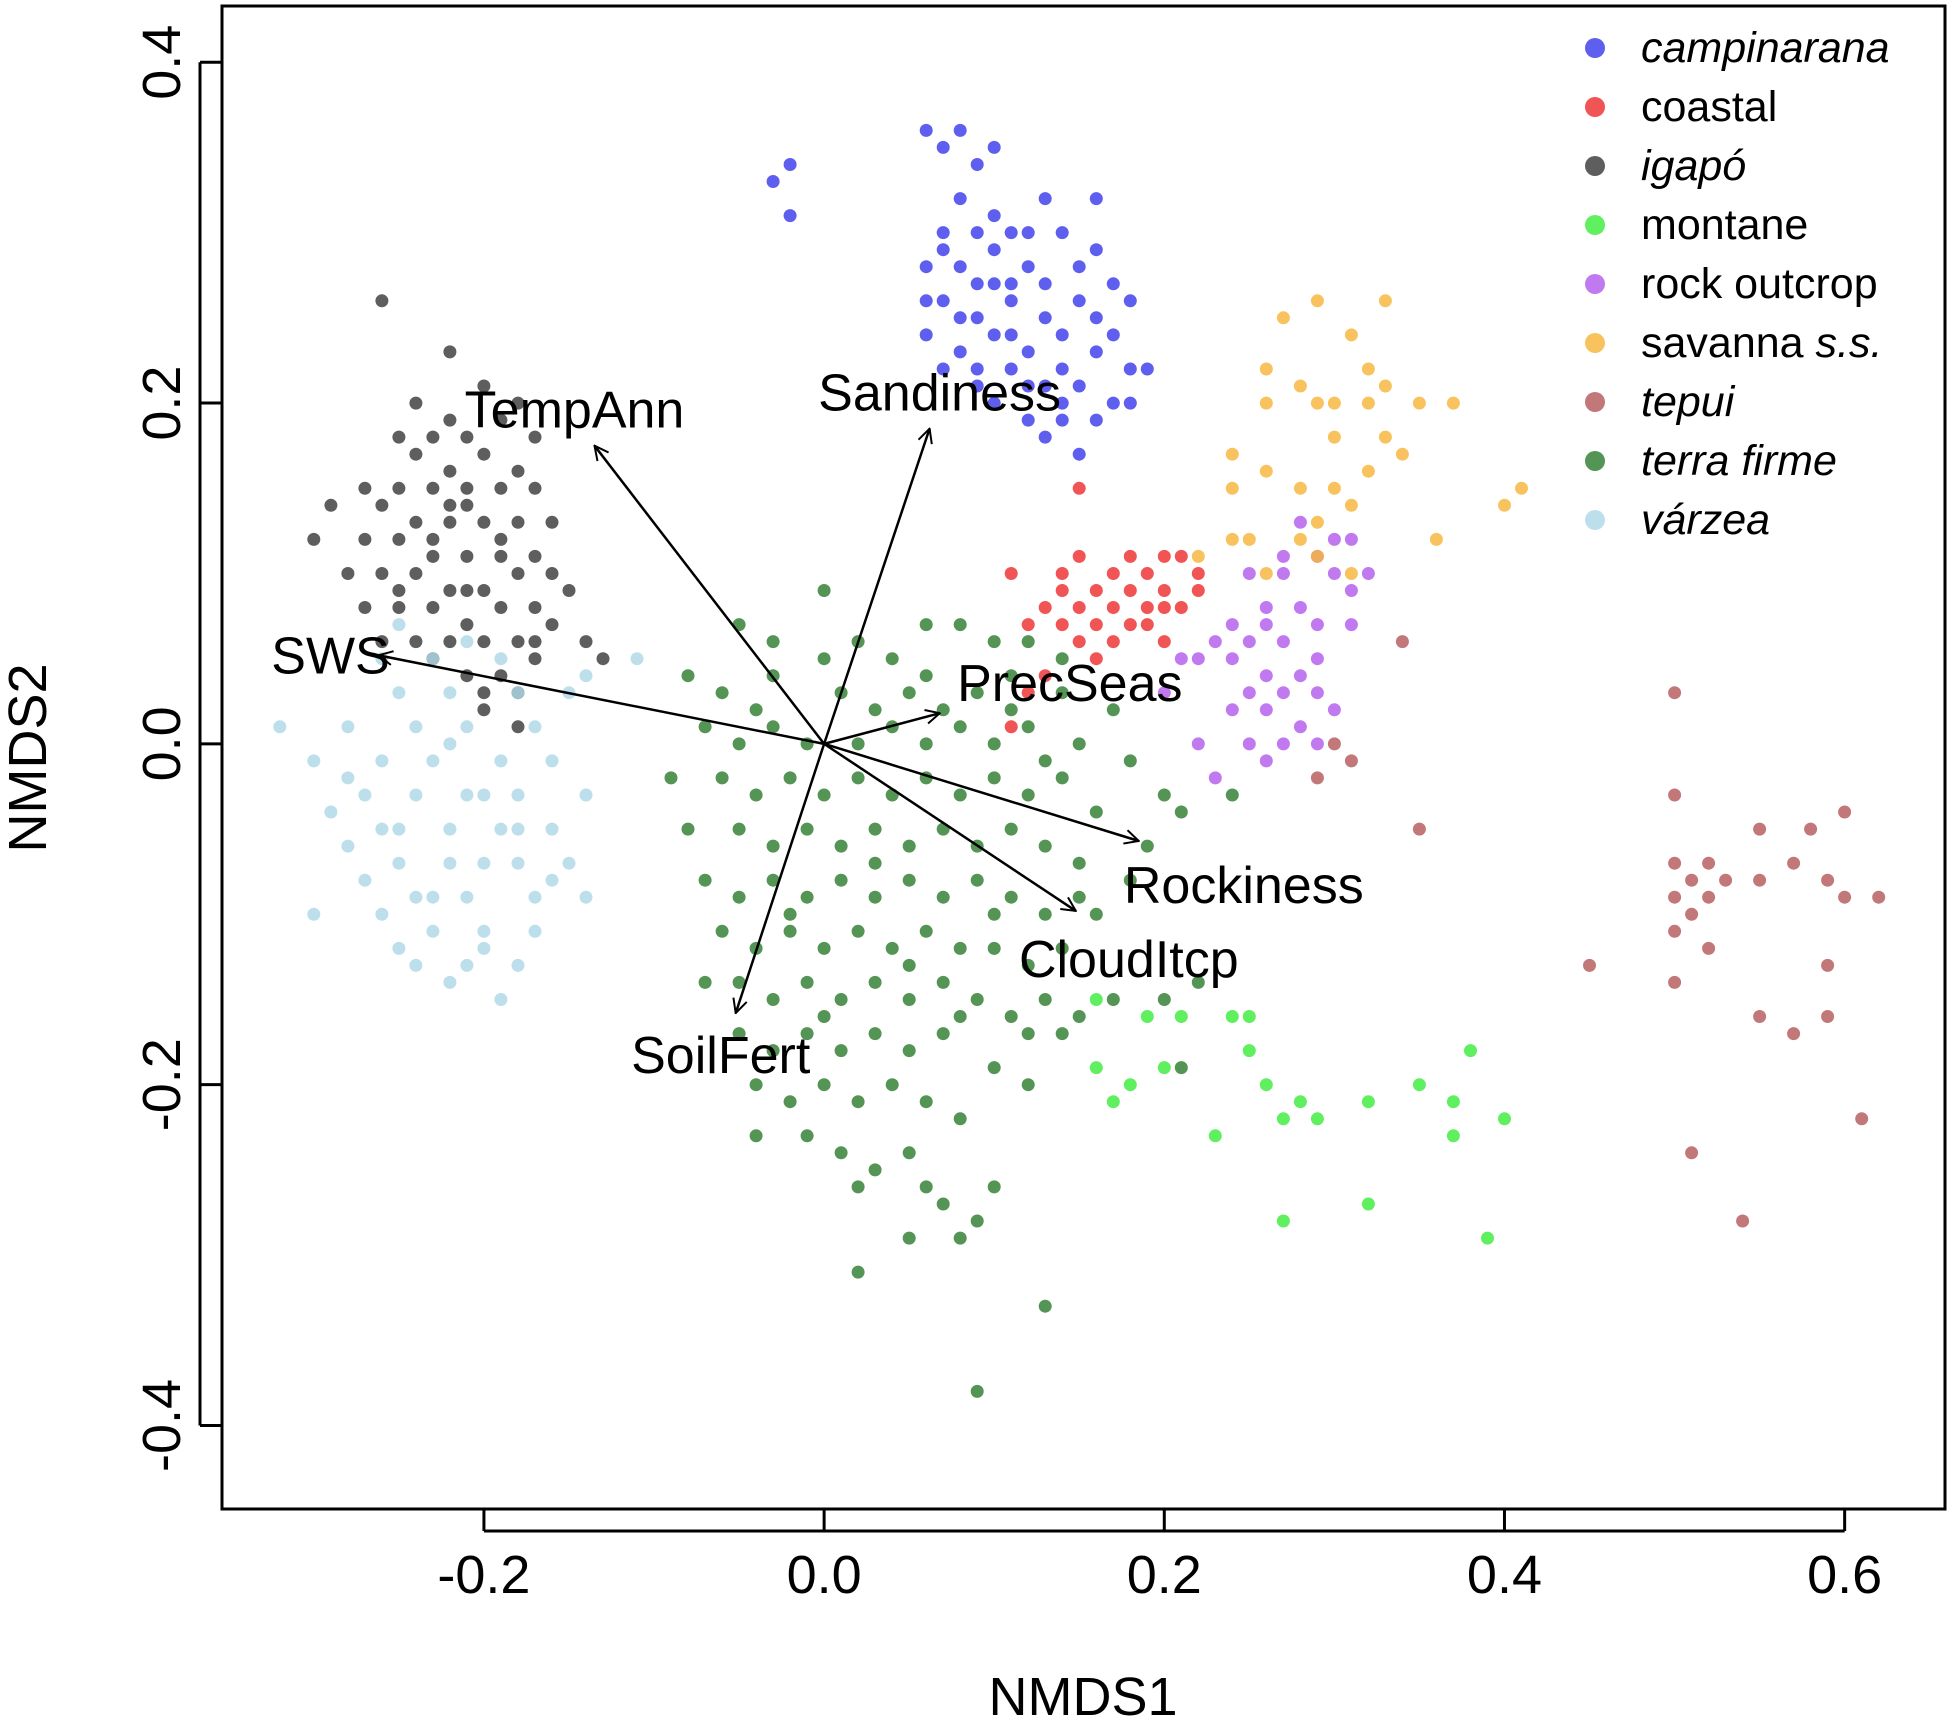  Describe the element at coordinates (981, 791) in the screenshot. I see `vector-arrow-rockiness` at that location.